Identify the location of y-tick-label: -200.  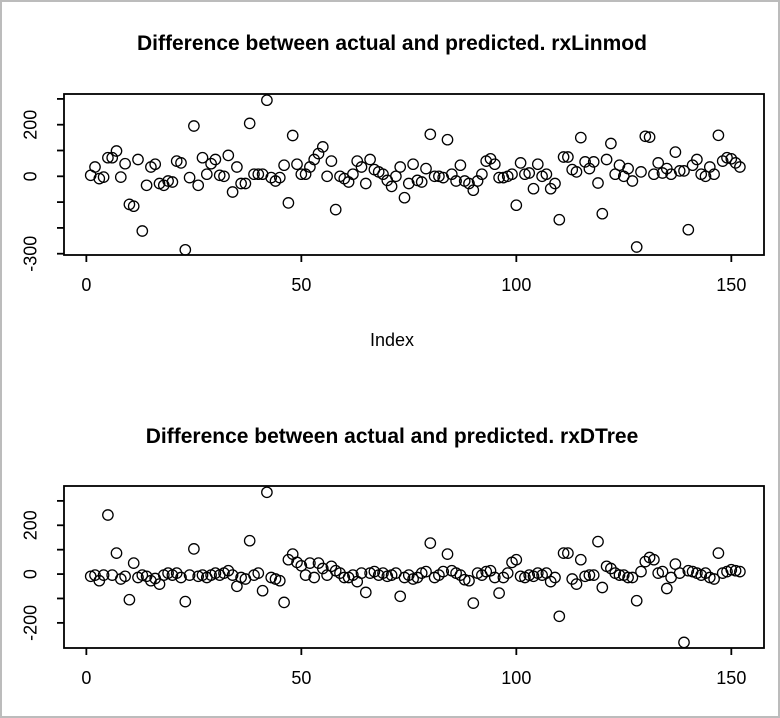
(31, 623).